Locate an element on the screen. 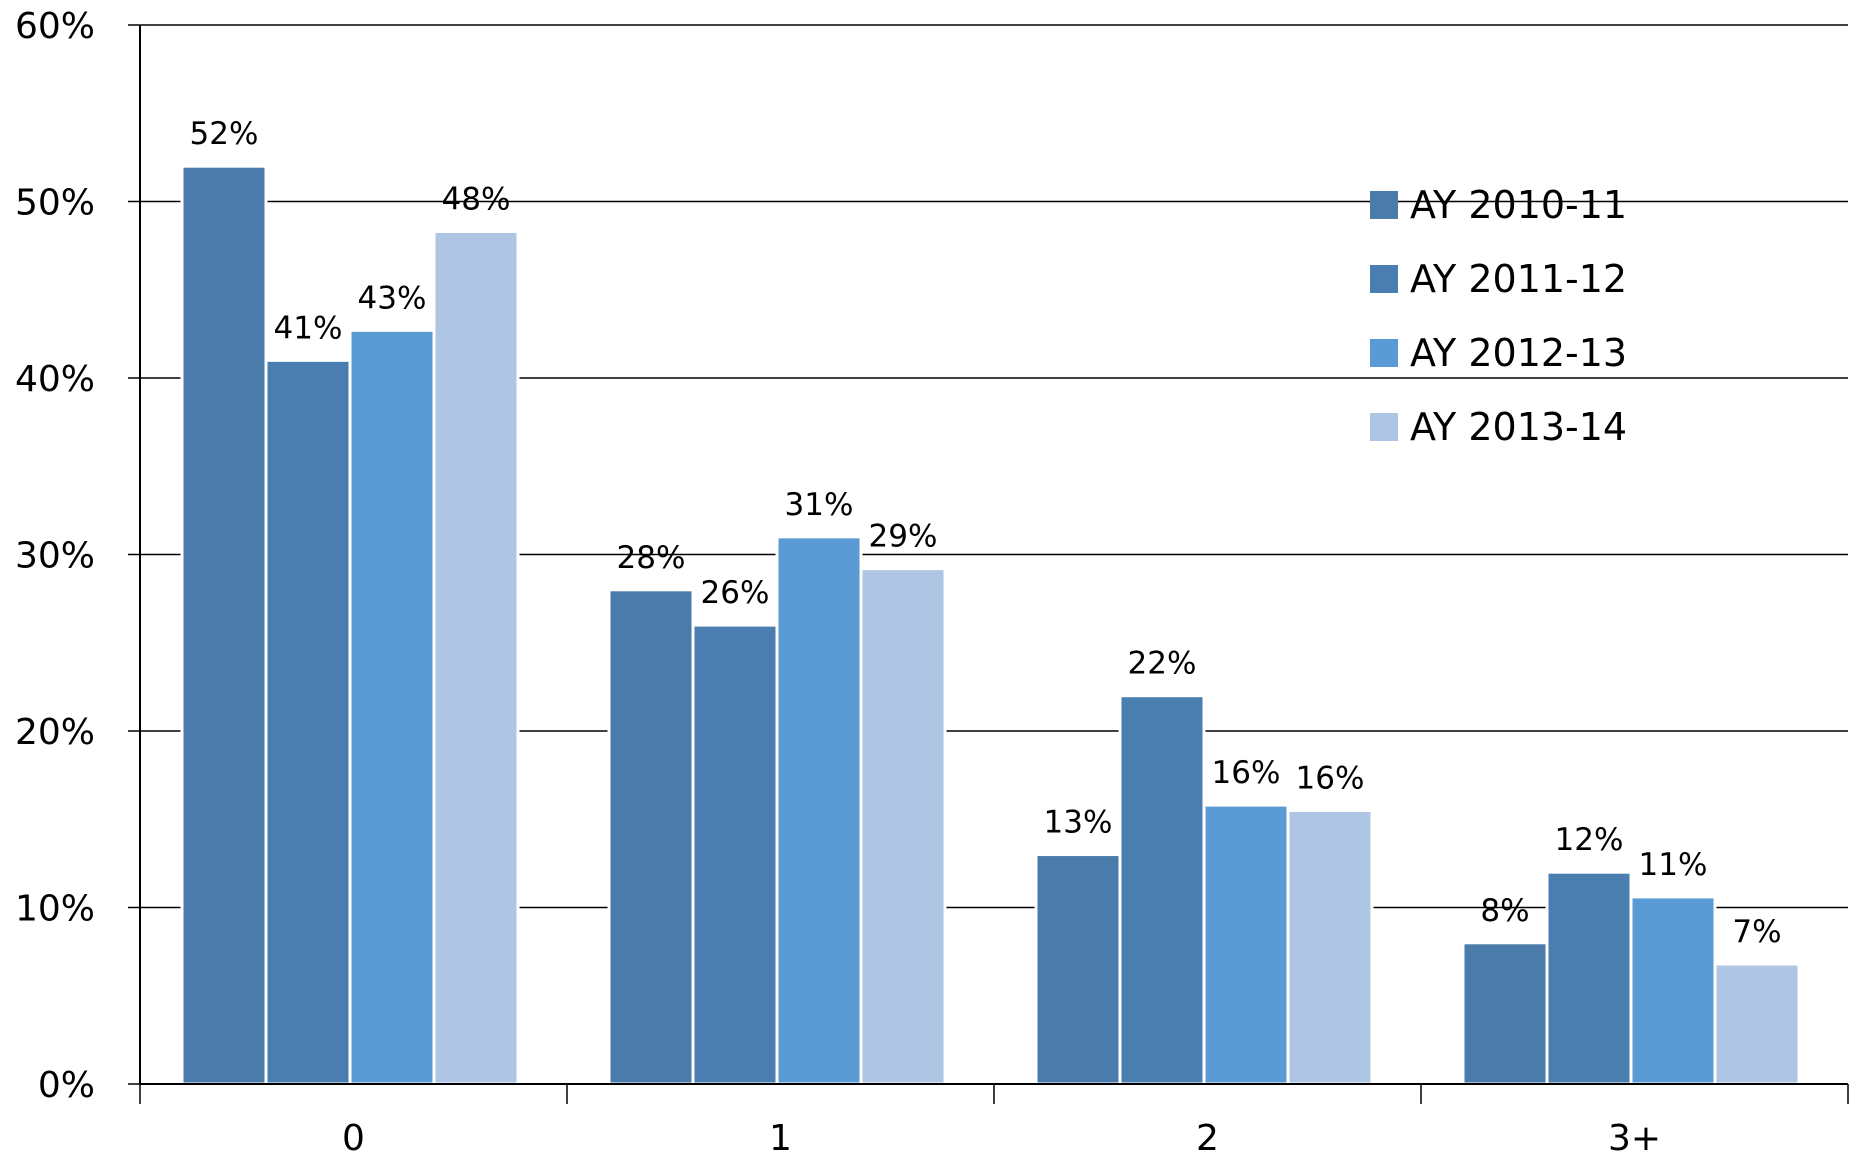 The width and height of the screenshot is (1856, 1168). legend-label-3: AY 2013-14 is located at coordinates (1518, 427).